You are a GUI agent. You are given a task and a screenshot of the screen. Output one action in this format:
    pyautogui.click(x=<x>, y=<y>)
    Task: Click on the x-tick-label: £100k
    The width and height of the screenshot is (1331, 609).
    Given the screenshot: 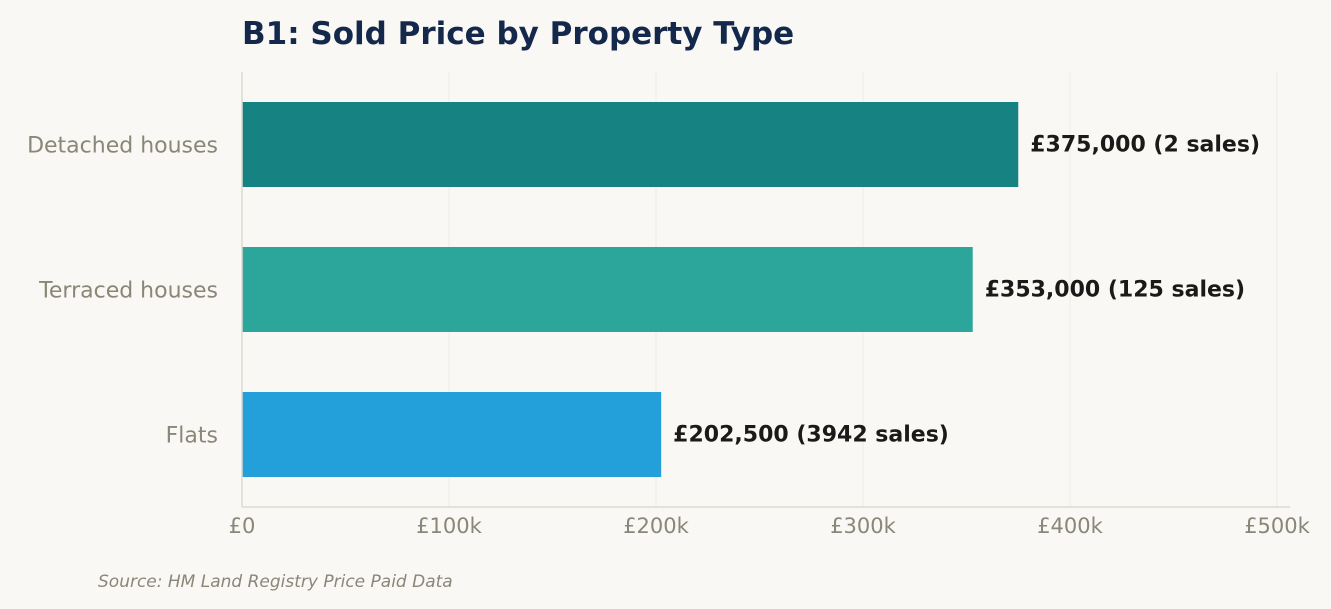 What is the action you would take?
    pyautogui.click(x=449, y=526)
    